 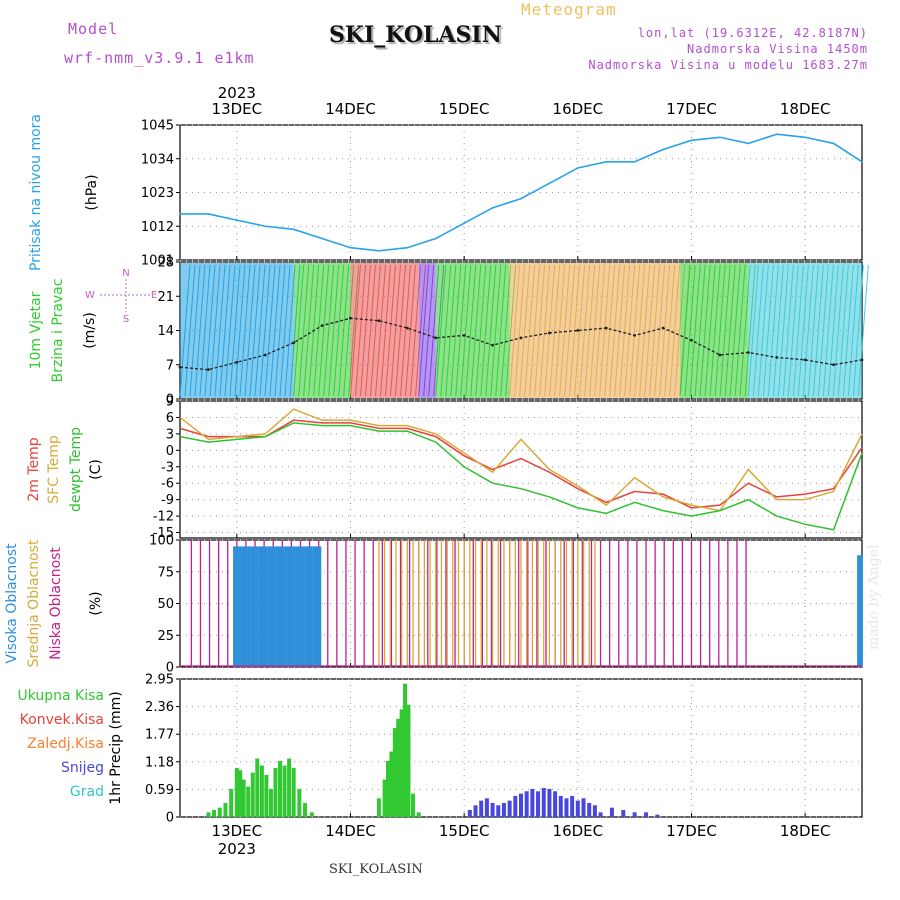 I want to click on y-tick-label-wind: 7, so click(x=170, y=365).